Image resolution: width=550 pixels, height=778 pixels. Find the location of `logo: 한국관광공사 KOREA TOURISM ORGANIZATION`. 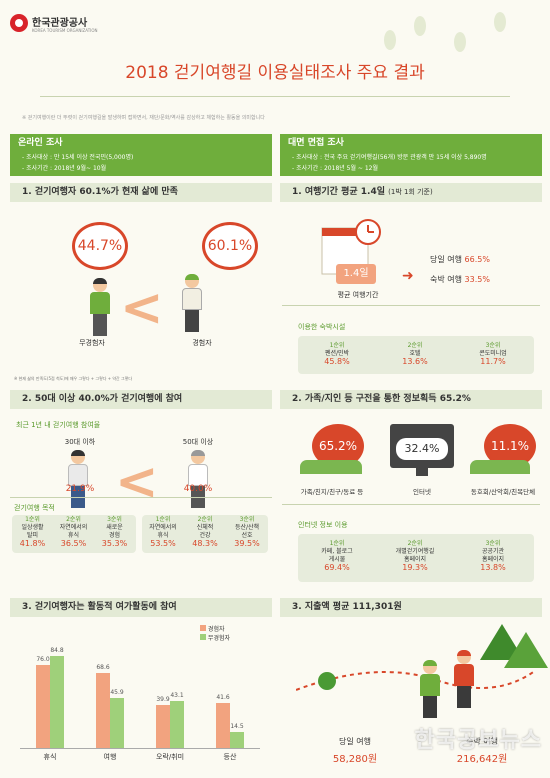

logo: 한국관광공사 KOREA TOURISM ORGANIZATION is located at coordinates (65, 27).